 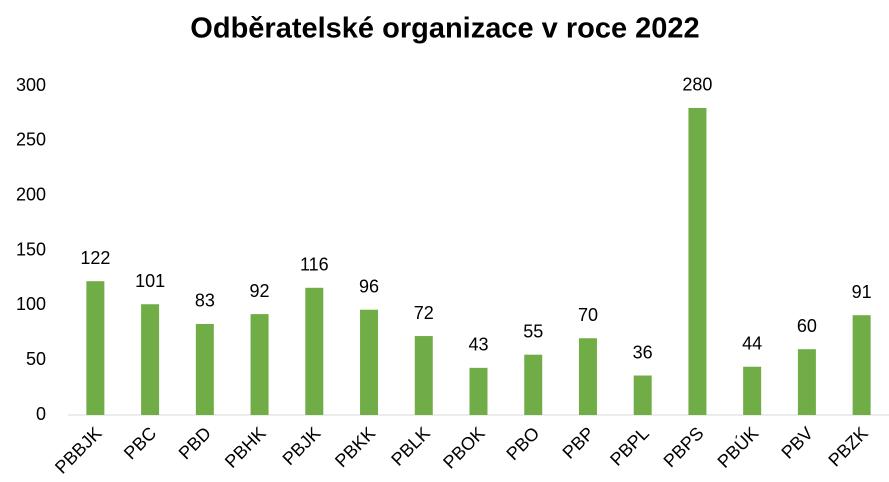 I want to click on data-label: 91, so click(x=862, y=292).